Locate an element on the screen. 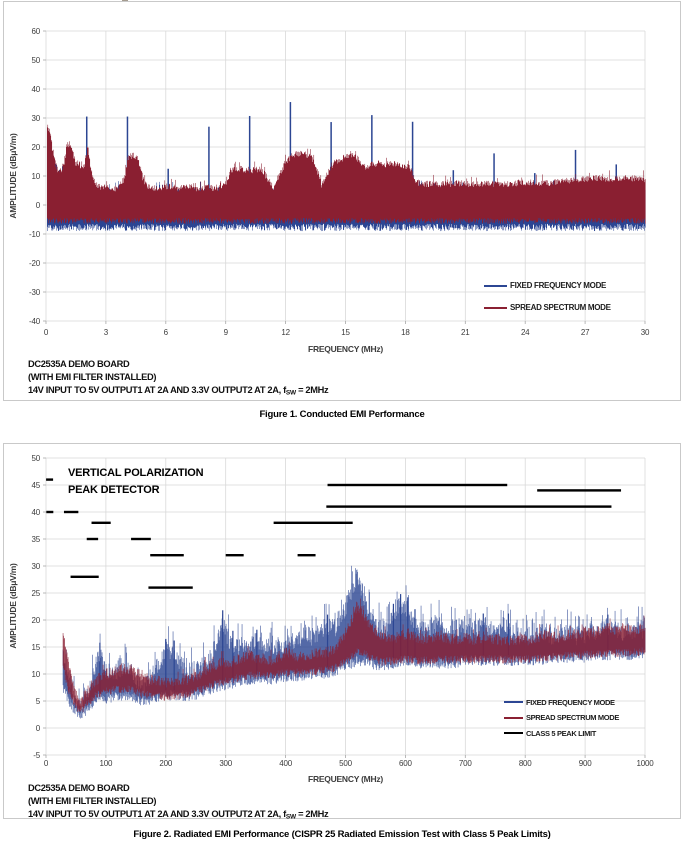 This screenshot has width=684, height=850. fig1-ytick-40: 40 is located at coordinates (36, 89).